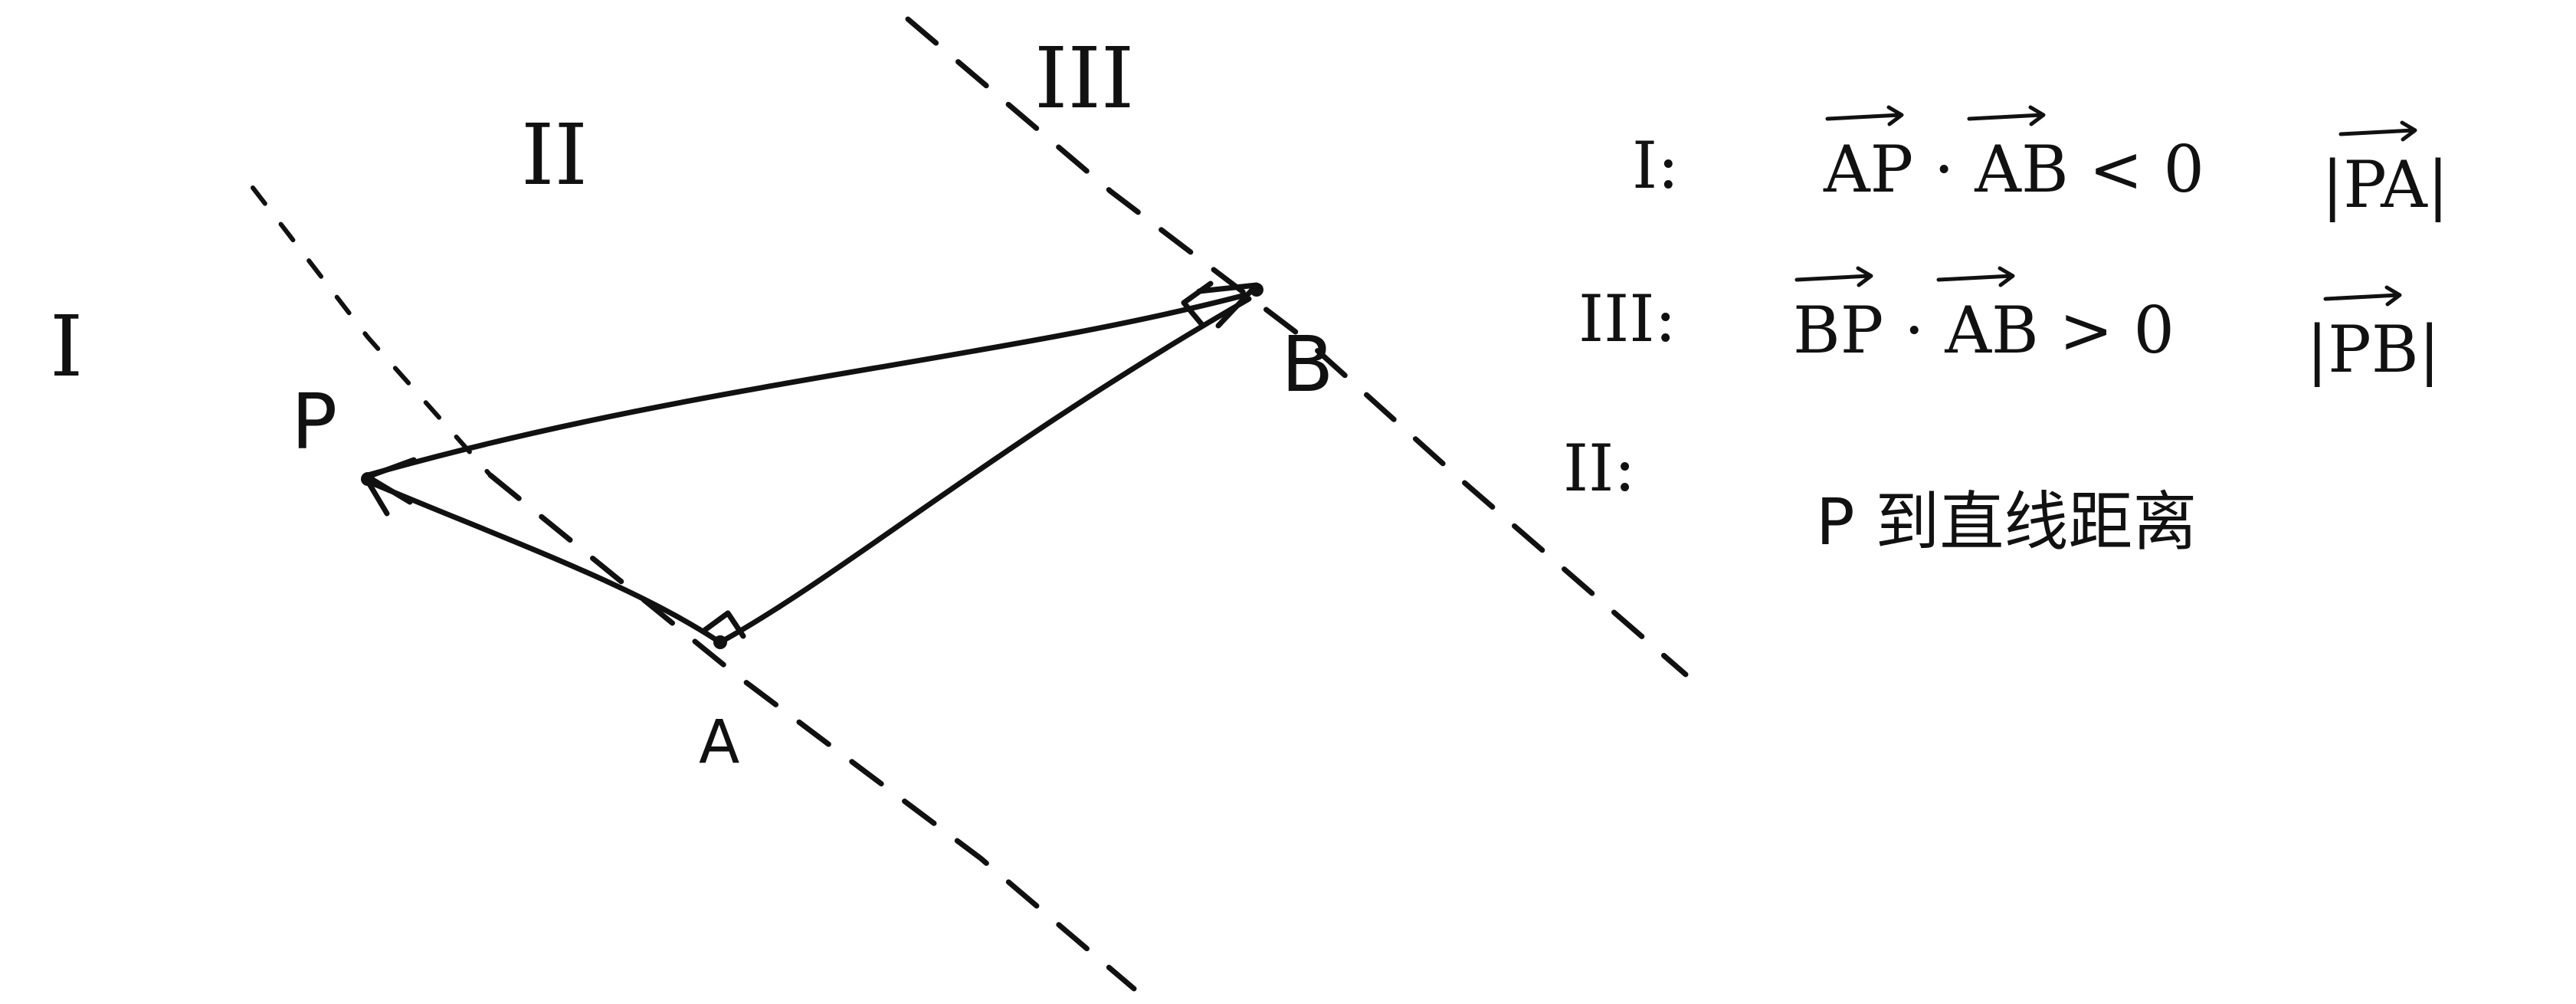  I want to click on point-b-label: B, so click(1307, 364).